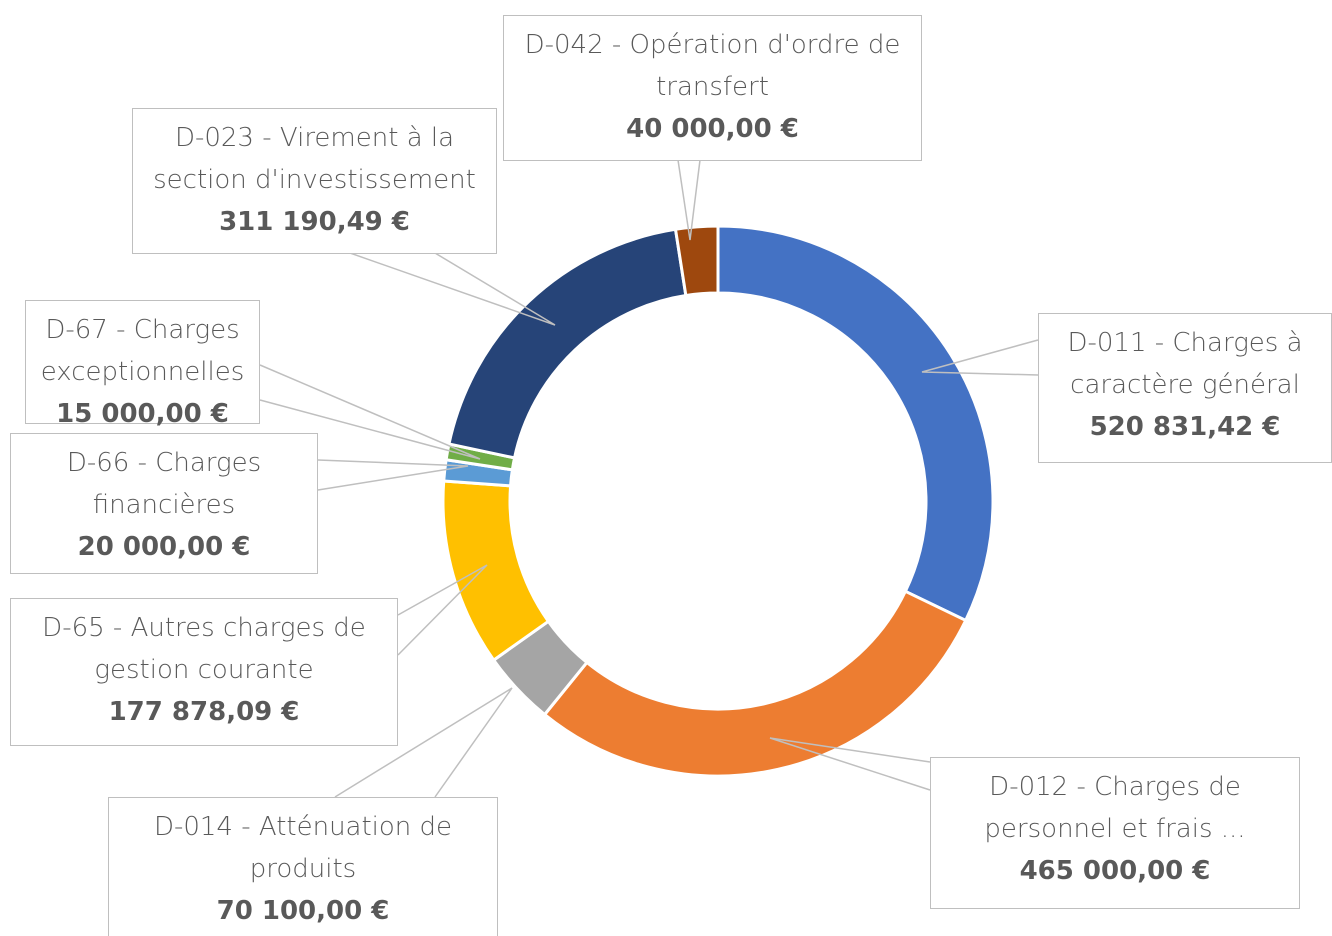 This screenshot has height=936, width=1332. Describe the element at coordinates (142, 414) in the screenshot. I see `label-value: 15 000,00 €` at that location.